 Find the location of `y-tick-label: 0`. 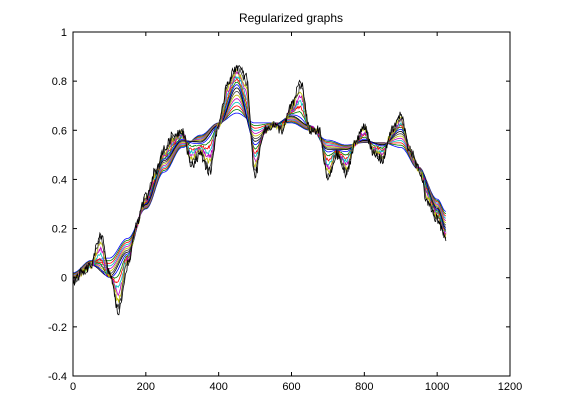

y-tick-label: 0 is located at coordinates (64, 279).